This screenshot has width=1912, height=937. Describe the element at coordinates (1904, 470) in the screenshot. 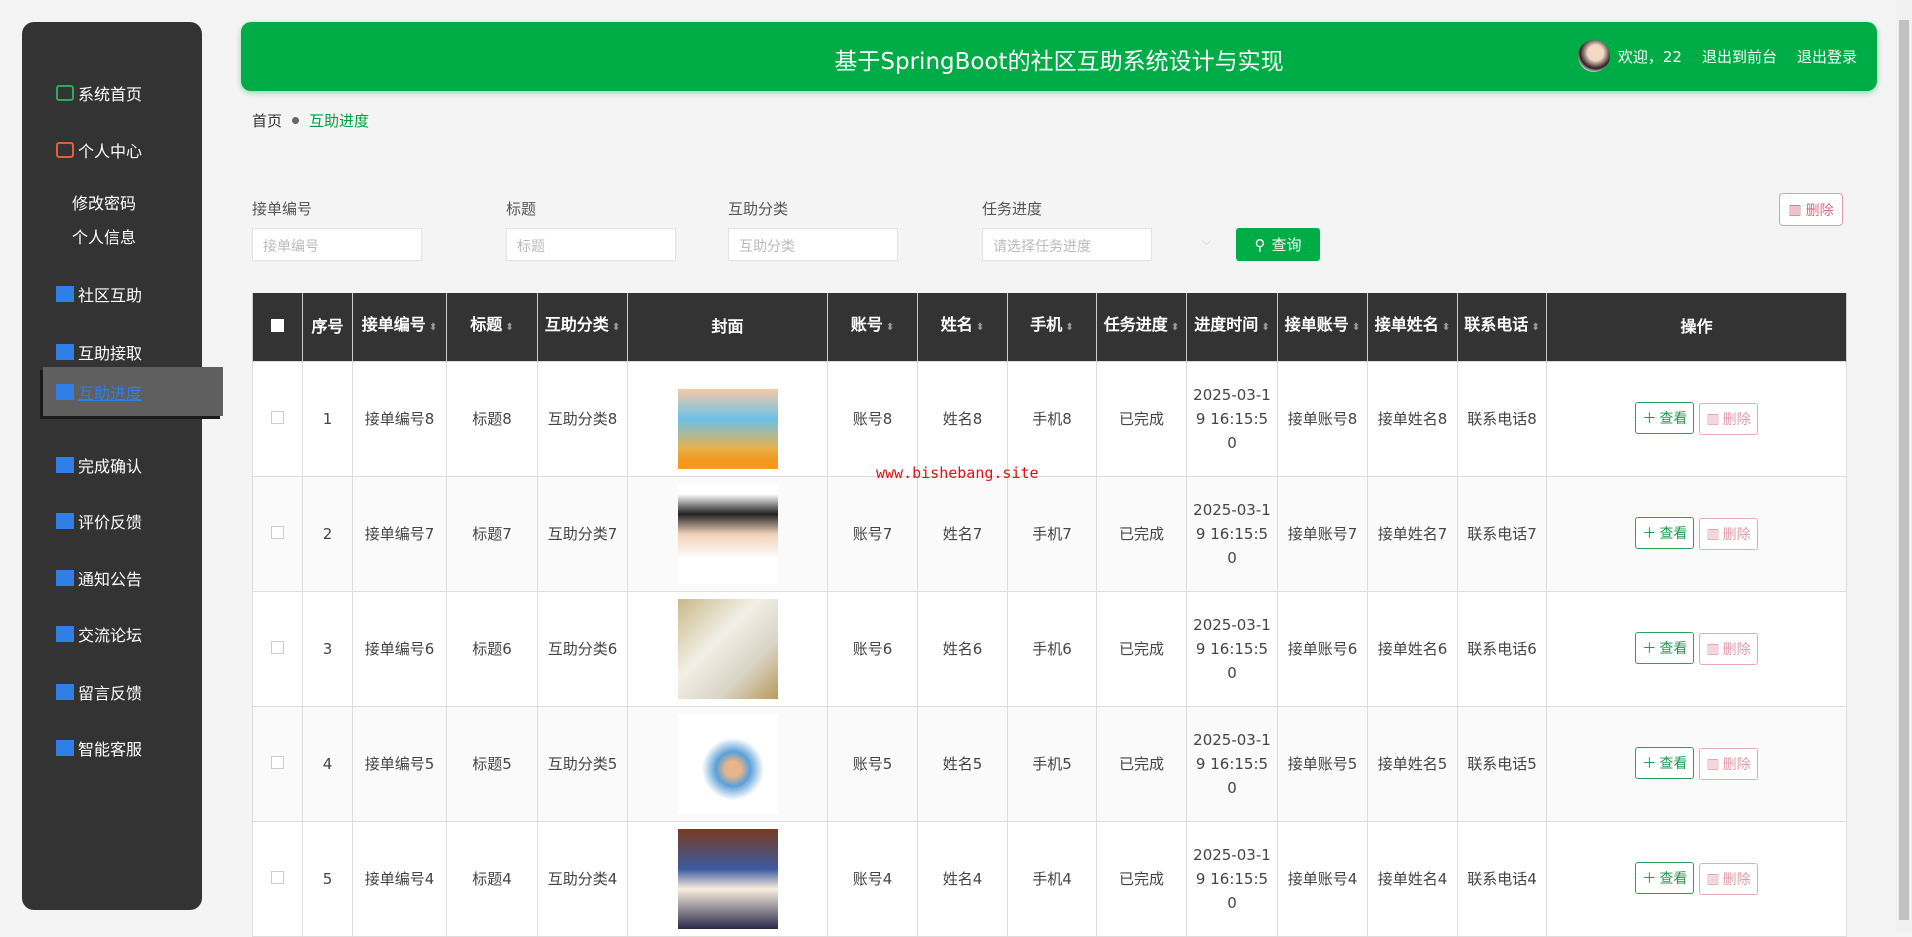

I see `scrollbar-thumb` at that location.